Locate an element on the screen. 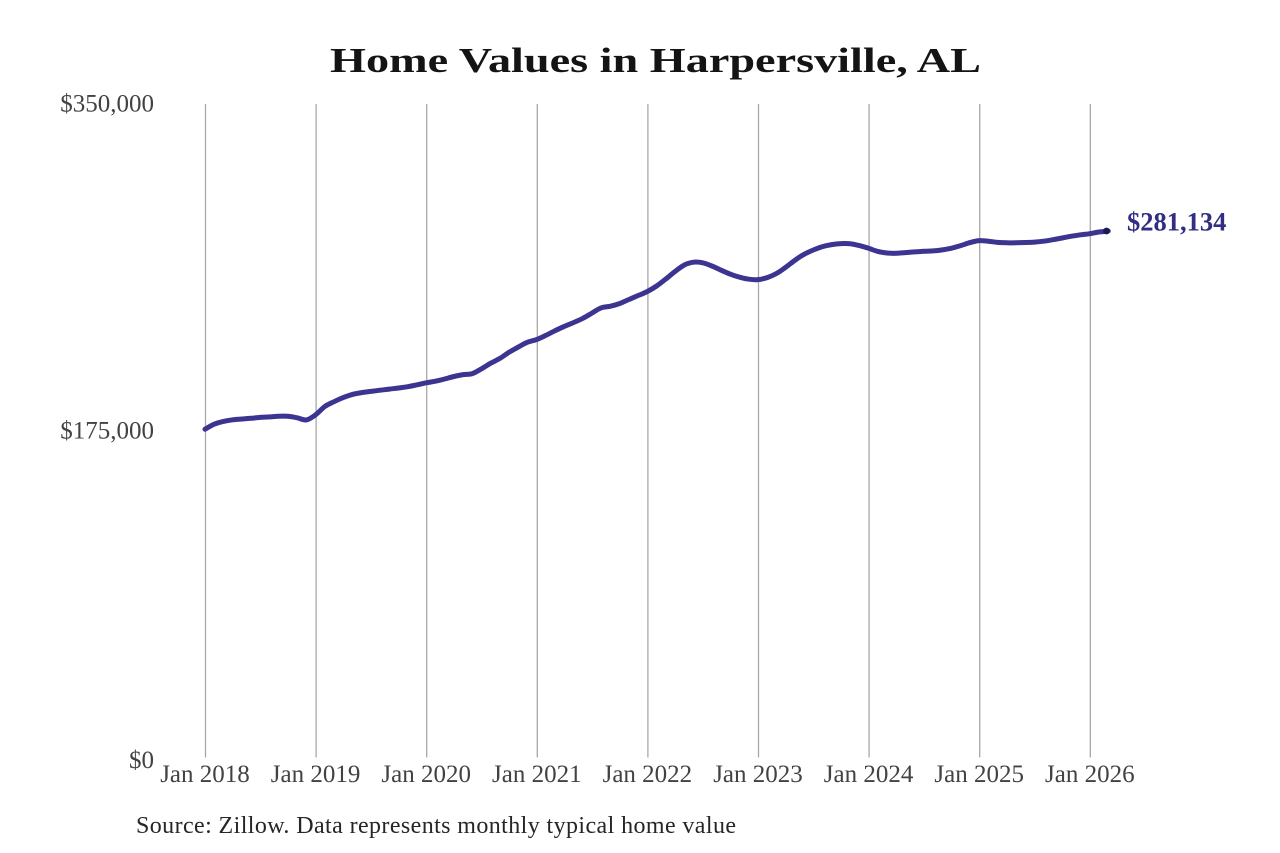  svg-text:Home Values in Harpersville, A: Home Values in Harpersville, AL is located at coordinates (655, 60).